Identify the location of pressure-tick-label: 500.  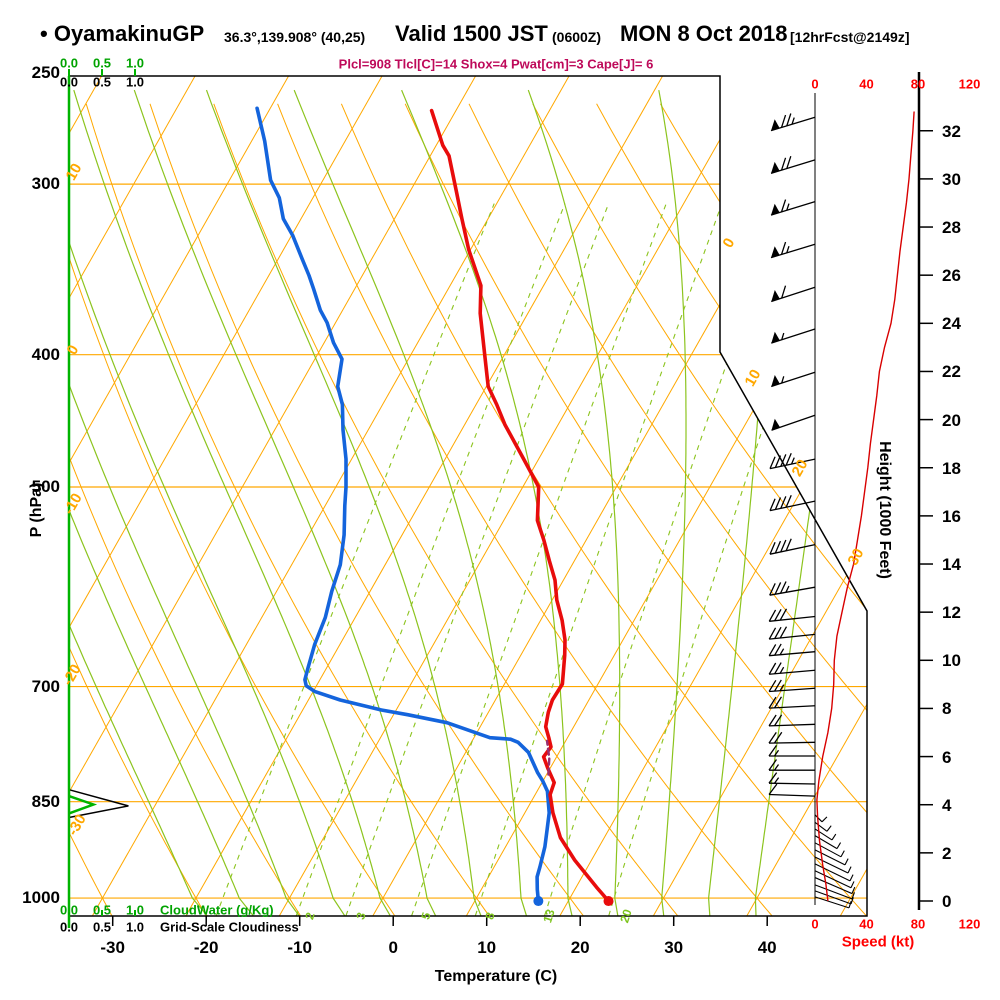
(45, 487).